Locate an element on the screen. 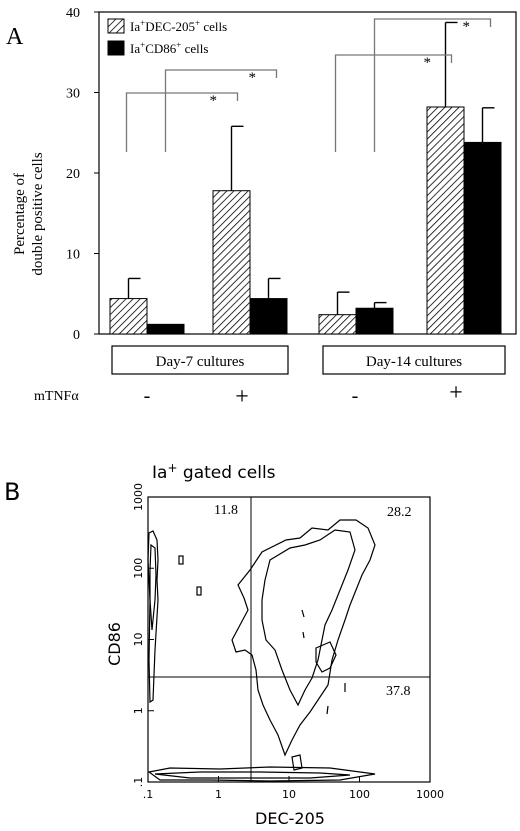 The image size is (520, 831). treatment-day14-plus: + is located at coordinates (456, 393).